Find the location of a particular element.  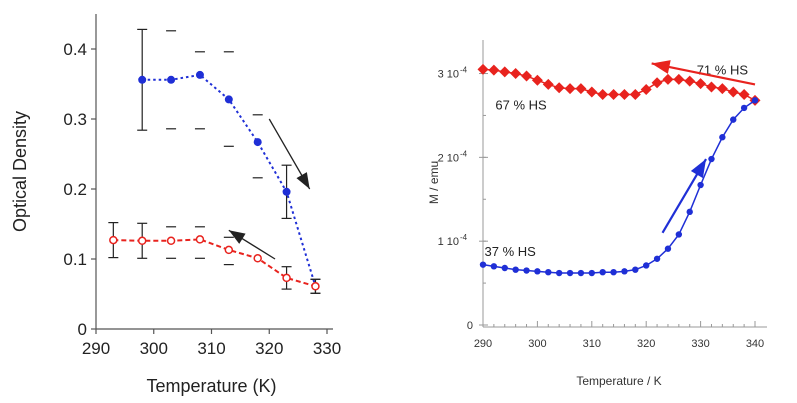

y-tick-label: 0.4 is located at coordinates (75, 49).